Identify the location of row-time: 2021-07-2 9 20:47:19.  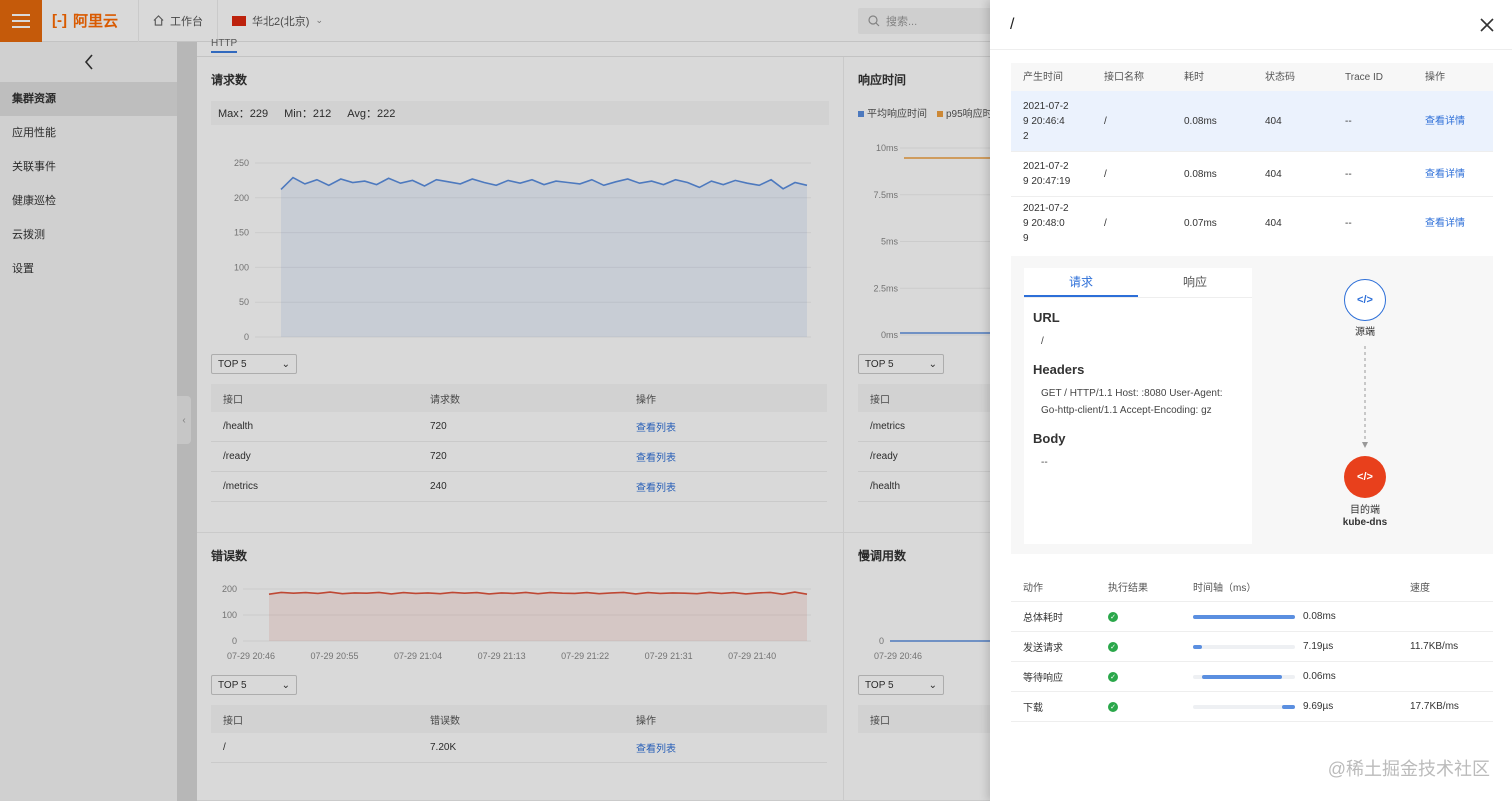
(1051, 174).